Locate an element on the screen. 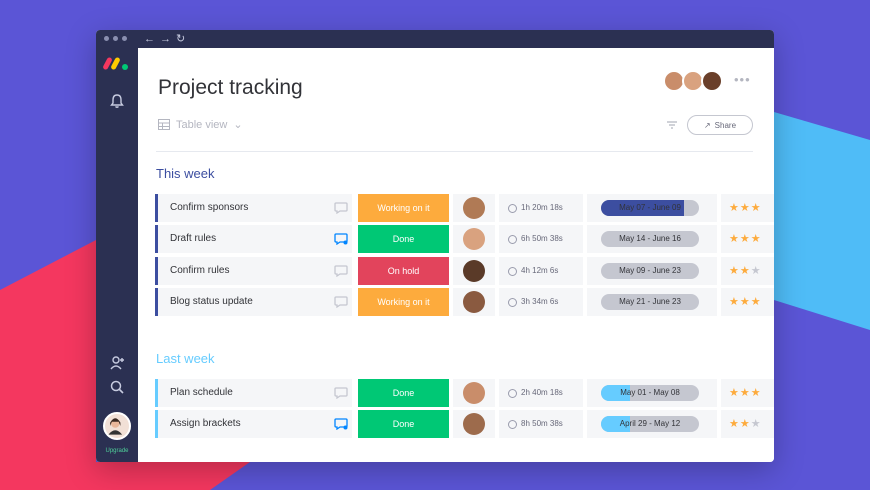 This screenshot has height=490, width=870. time-tracking-cell: 4h 12m 6s is located at coordinates (541, 270).